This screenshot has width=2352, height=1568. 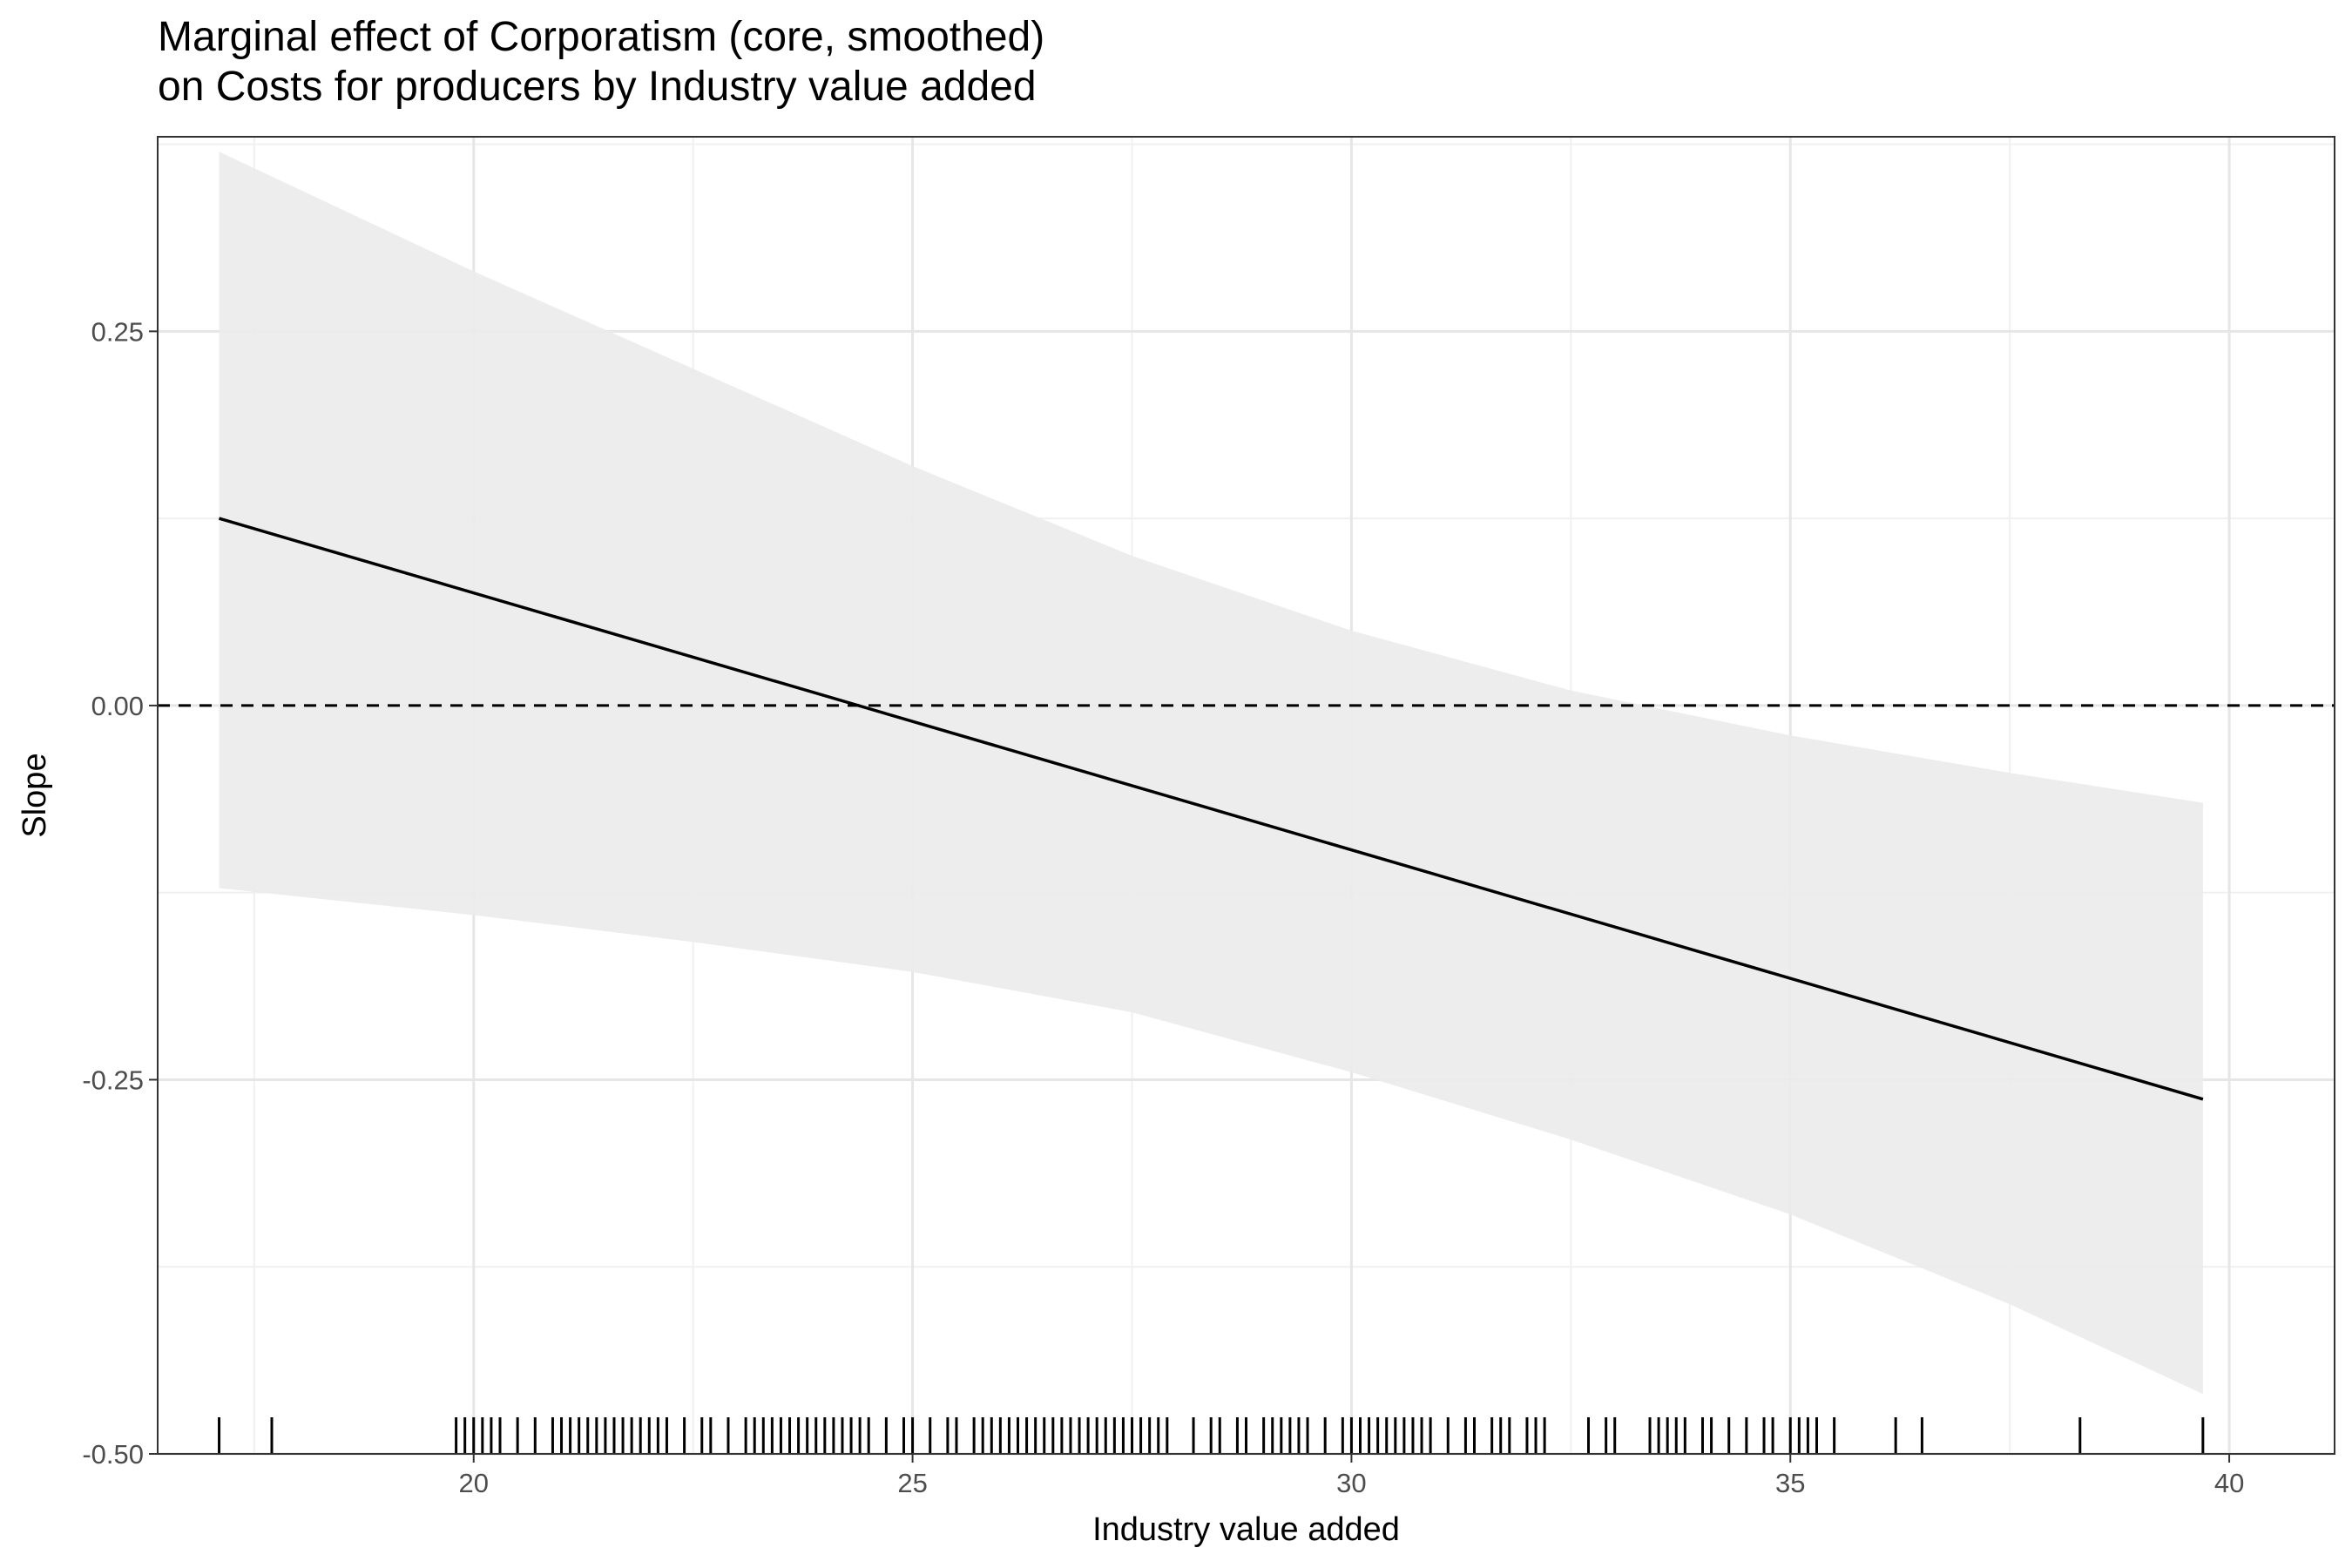 I want to click on y-axis-label: Slope, so click(x=35, y=795).